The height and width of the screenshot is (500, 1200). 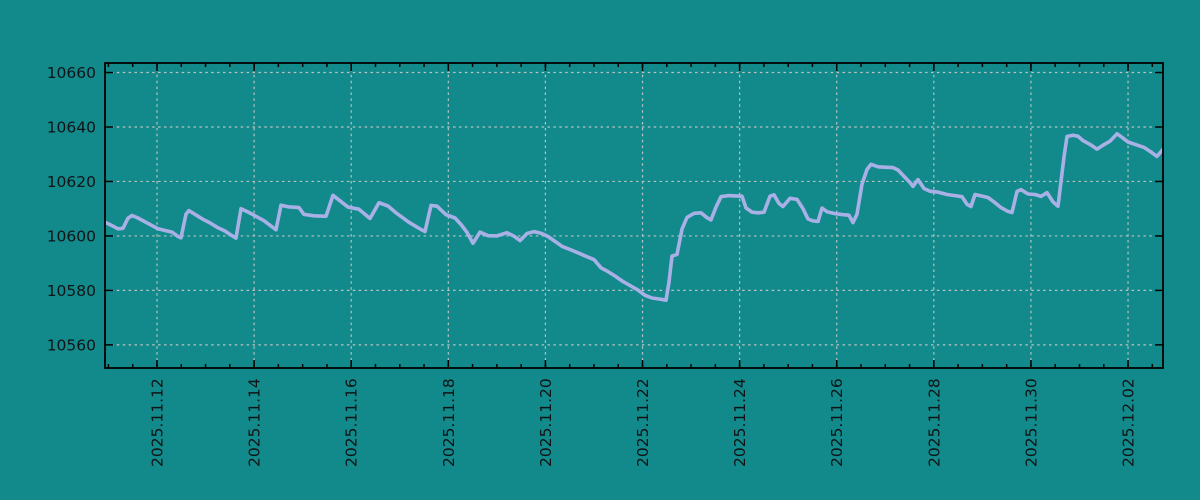 I want to click on x-tick-label: 2025.11.18, so click(x=449, y=422).